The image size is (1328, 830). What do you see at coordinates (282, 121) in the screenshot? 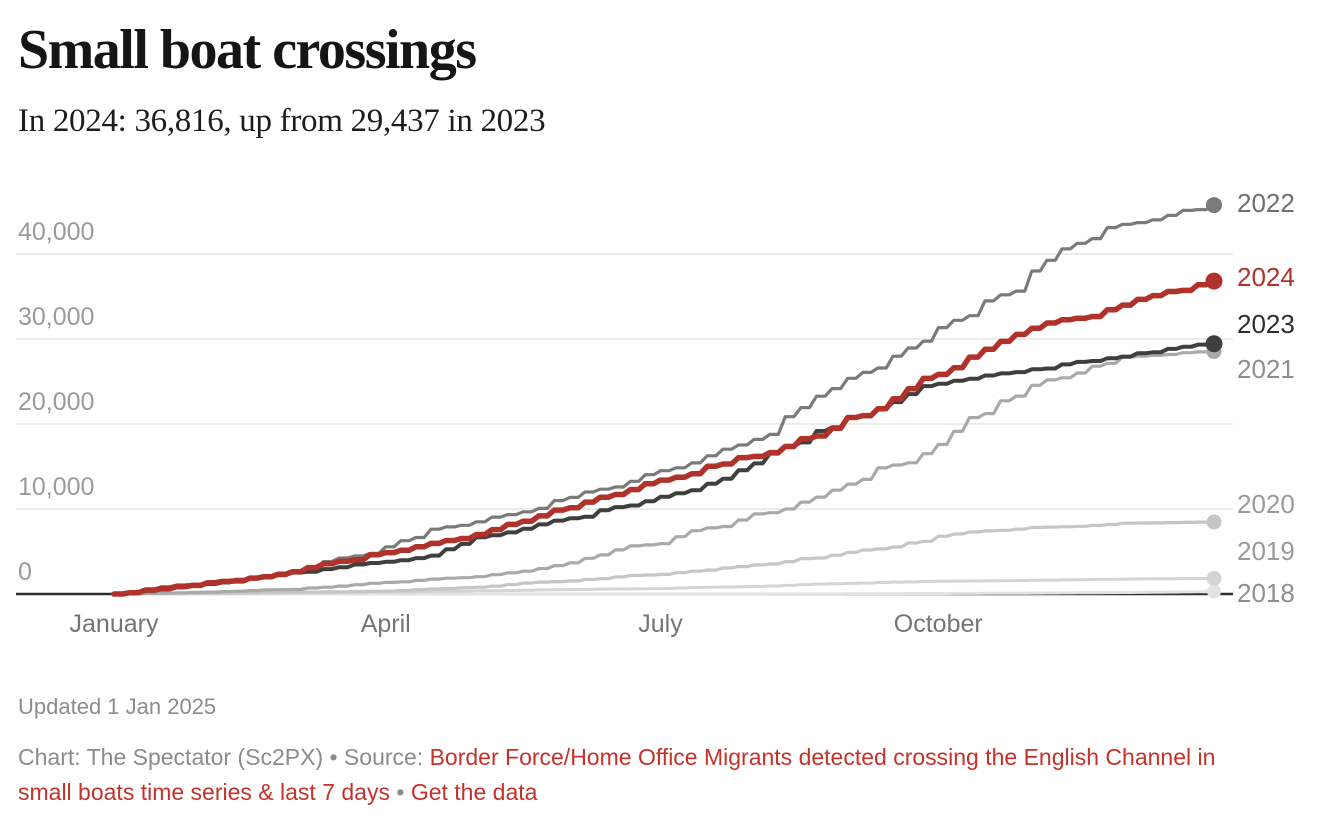
I see `chart-subtitle: In 2024: 36,816, up from 29,437 in 2023` at bounding box center [282, 121].